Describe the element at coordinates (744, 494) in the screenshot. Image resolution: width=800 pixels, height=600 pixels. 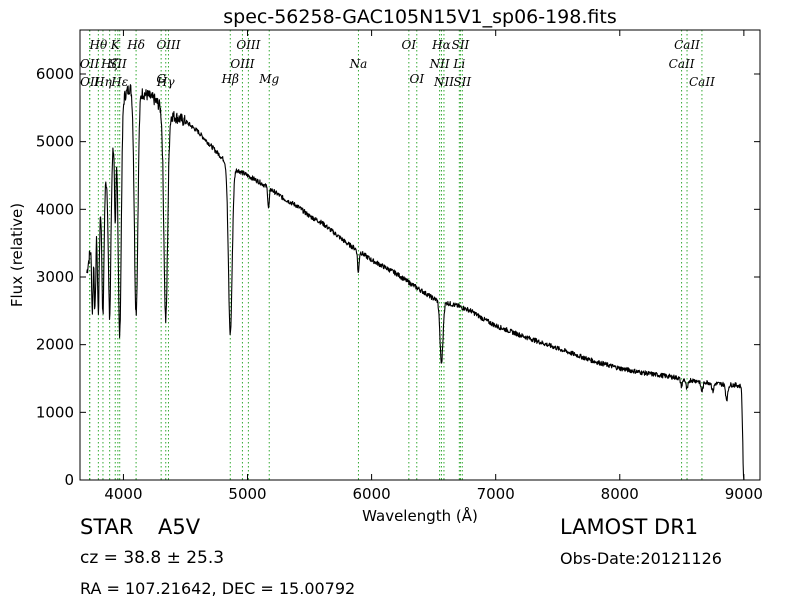
I see `x-tick-label: 9000` at that location.